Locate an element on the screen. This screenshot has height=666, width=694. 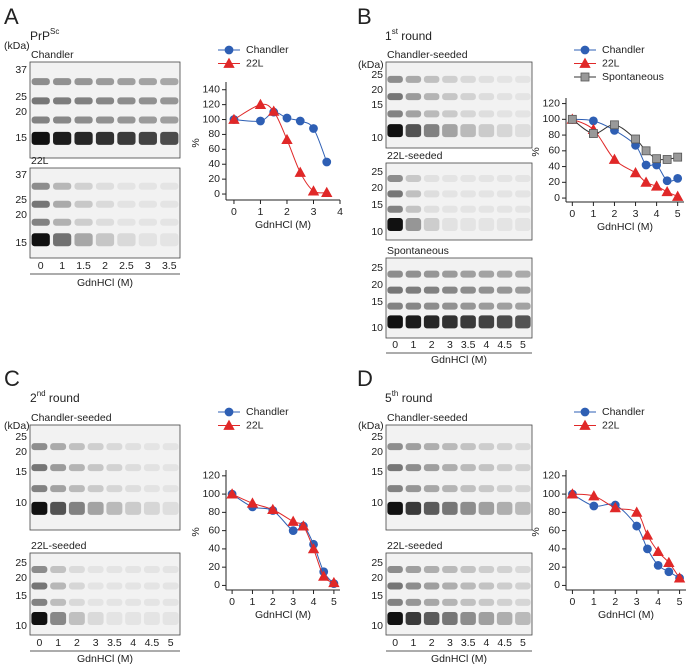
legend-label: Chandler is located at coordinates (267, 50).